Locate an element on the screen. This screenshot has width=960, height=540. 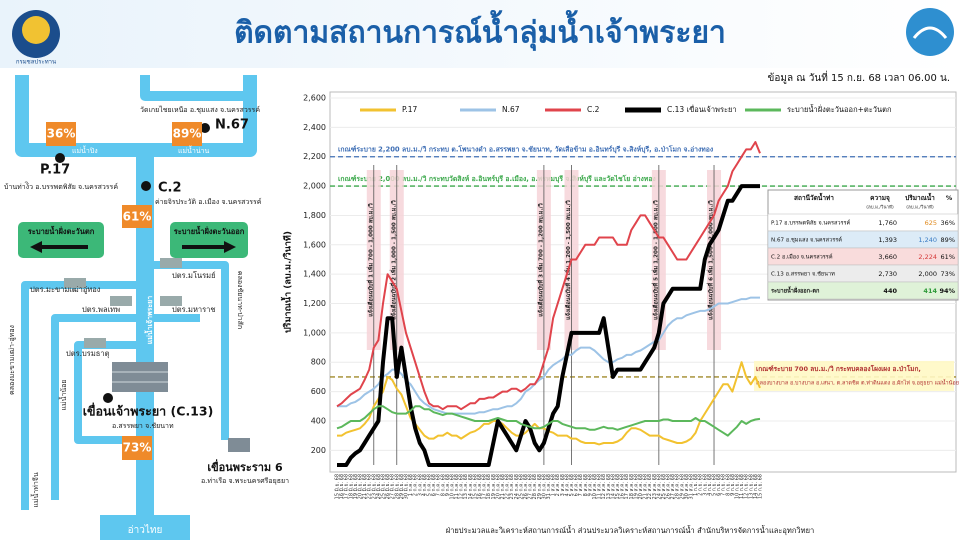
x-tick-label: 5 ส.ค. 68 is located at coordinates (572, 485).